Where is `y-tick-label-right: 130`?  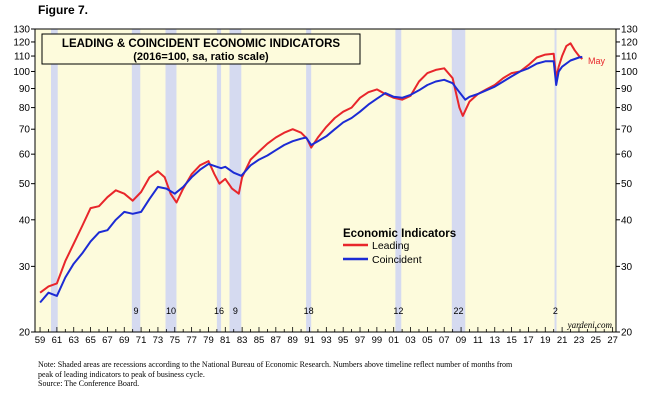
y-tick-label-right: 130 is located at coordinates (629, 30).